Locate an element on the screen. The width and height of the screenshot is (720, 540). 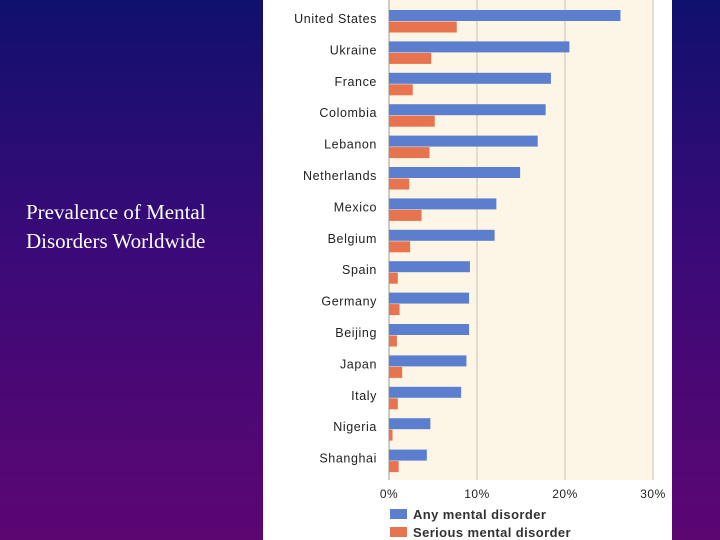
legend-label-any-mental-disorder: Any mental disorder is located at coordinates (479, 514).